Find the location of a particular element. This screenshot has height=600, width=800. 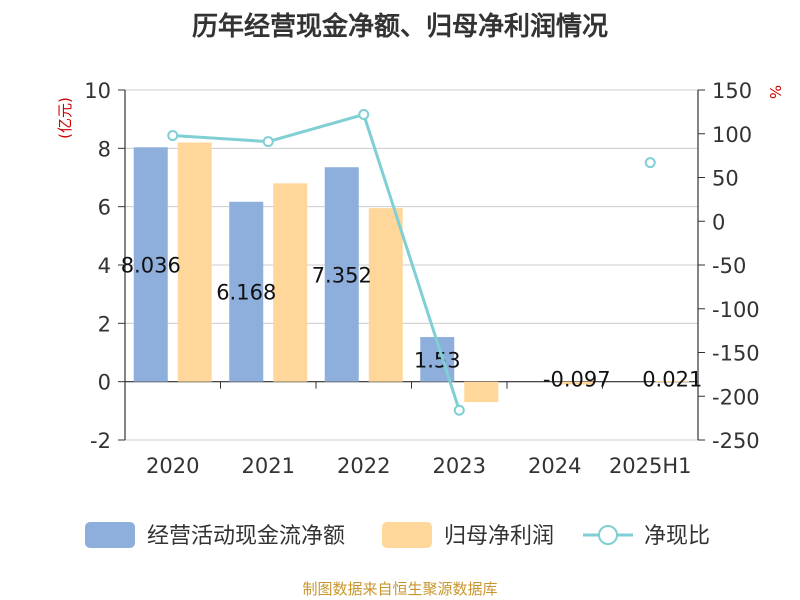

y-left-tick-label: 2 is located at coordinates (104, 324).